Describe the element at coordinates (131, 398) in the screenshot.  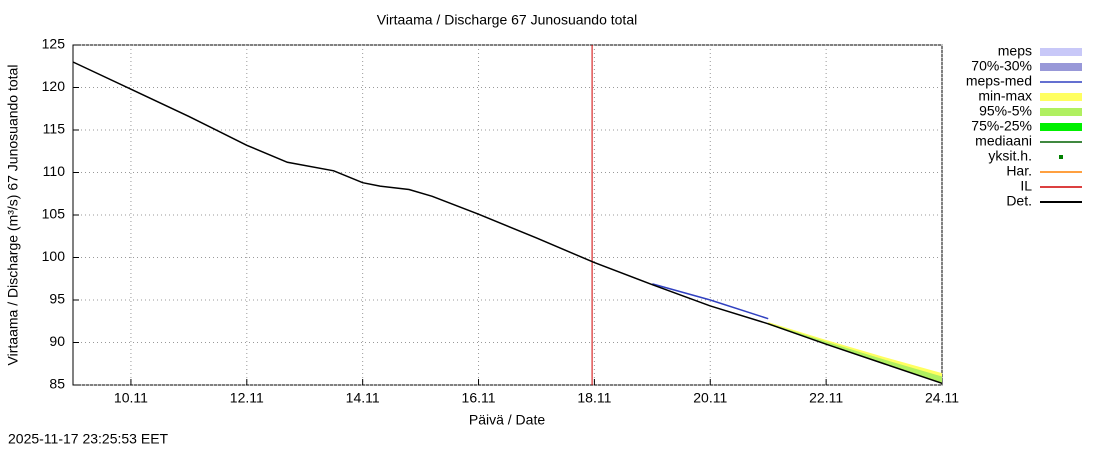
I see `x-tick-label: 10.11` at that location.